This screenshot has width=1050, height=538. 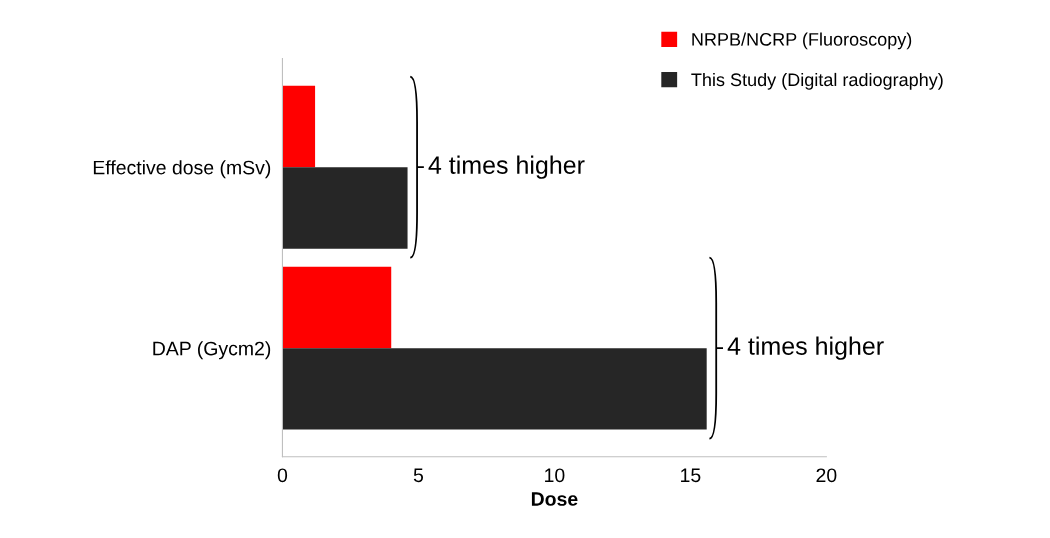 I want to click on x-tick-label: 20, so click(x=826, y=475).